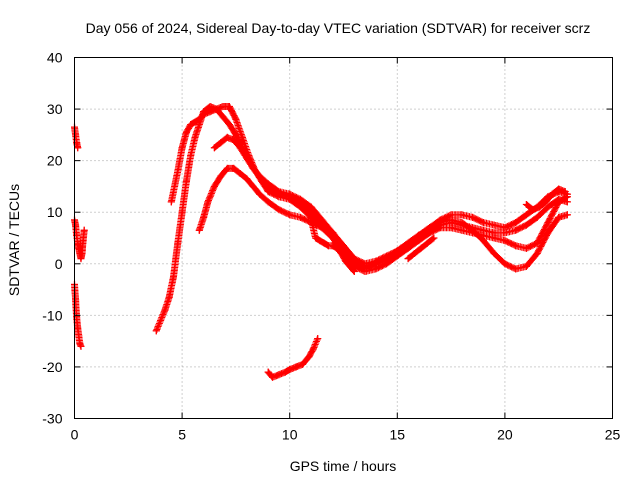 The image size is (640, 480). What do you see at coordinates (398, 435) in the screenshot?
I see `x-tick-label: 15` at bounding box center [398, 435].